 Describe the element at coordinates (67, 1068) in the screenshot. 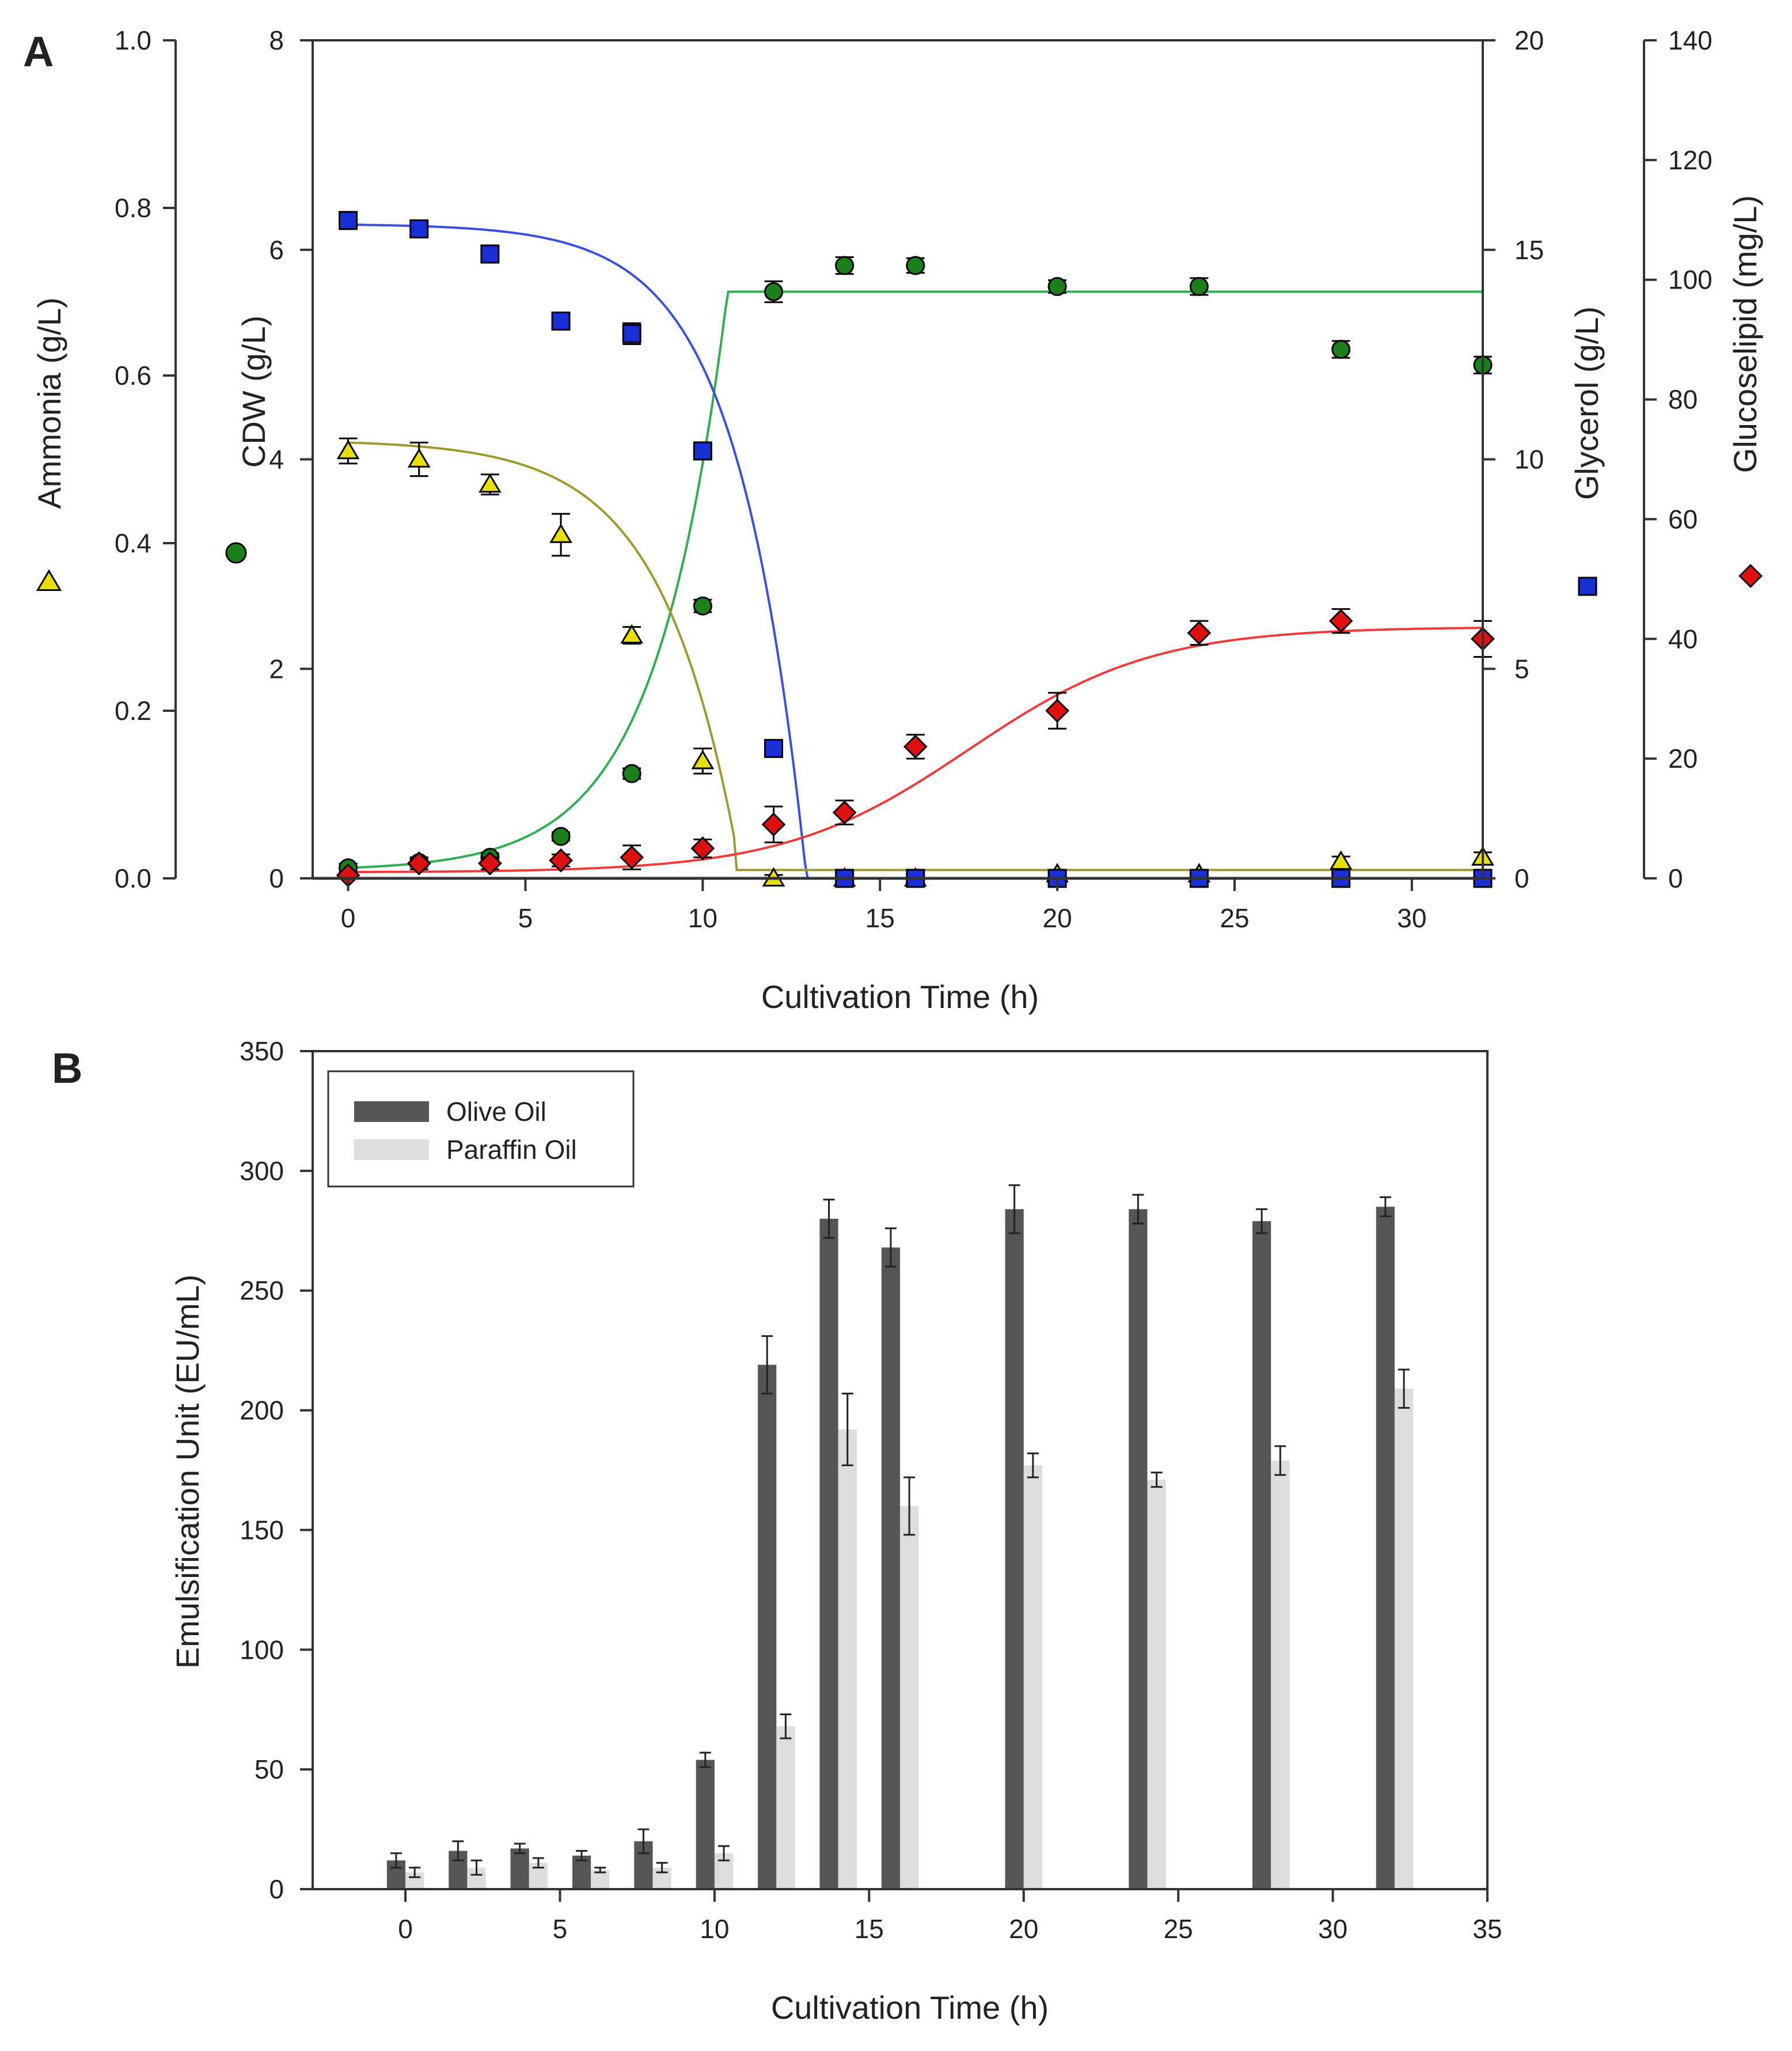

I see `panel-label-b: B` at that location.